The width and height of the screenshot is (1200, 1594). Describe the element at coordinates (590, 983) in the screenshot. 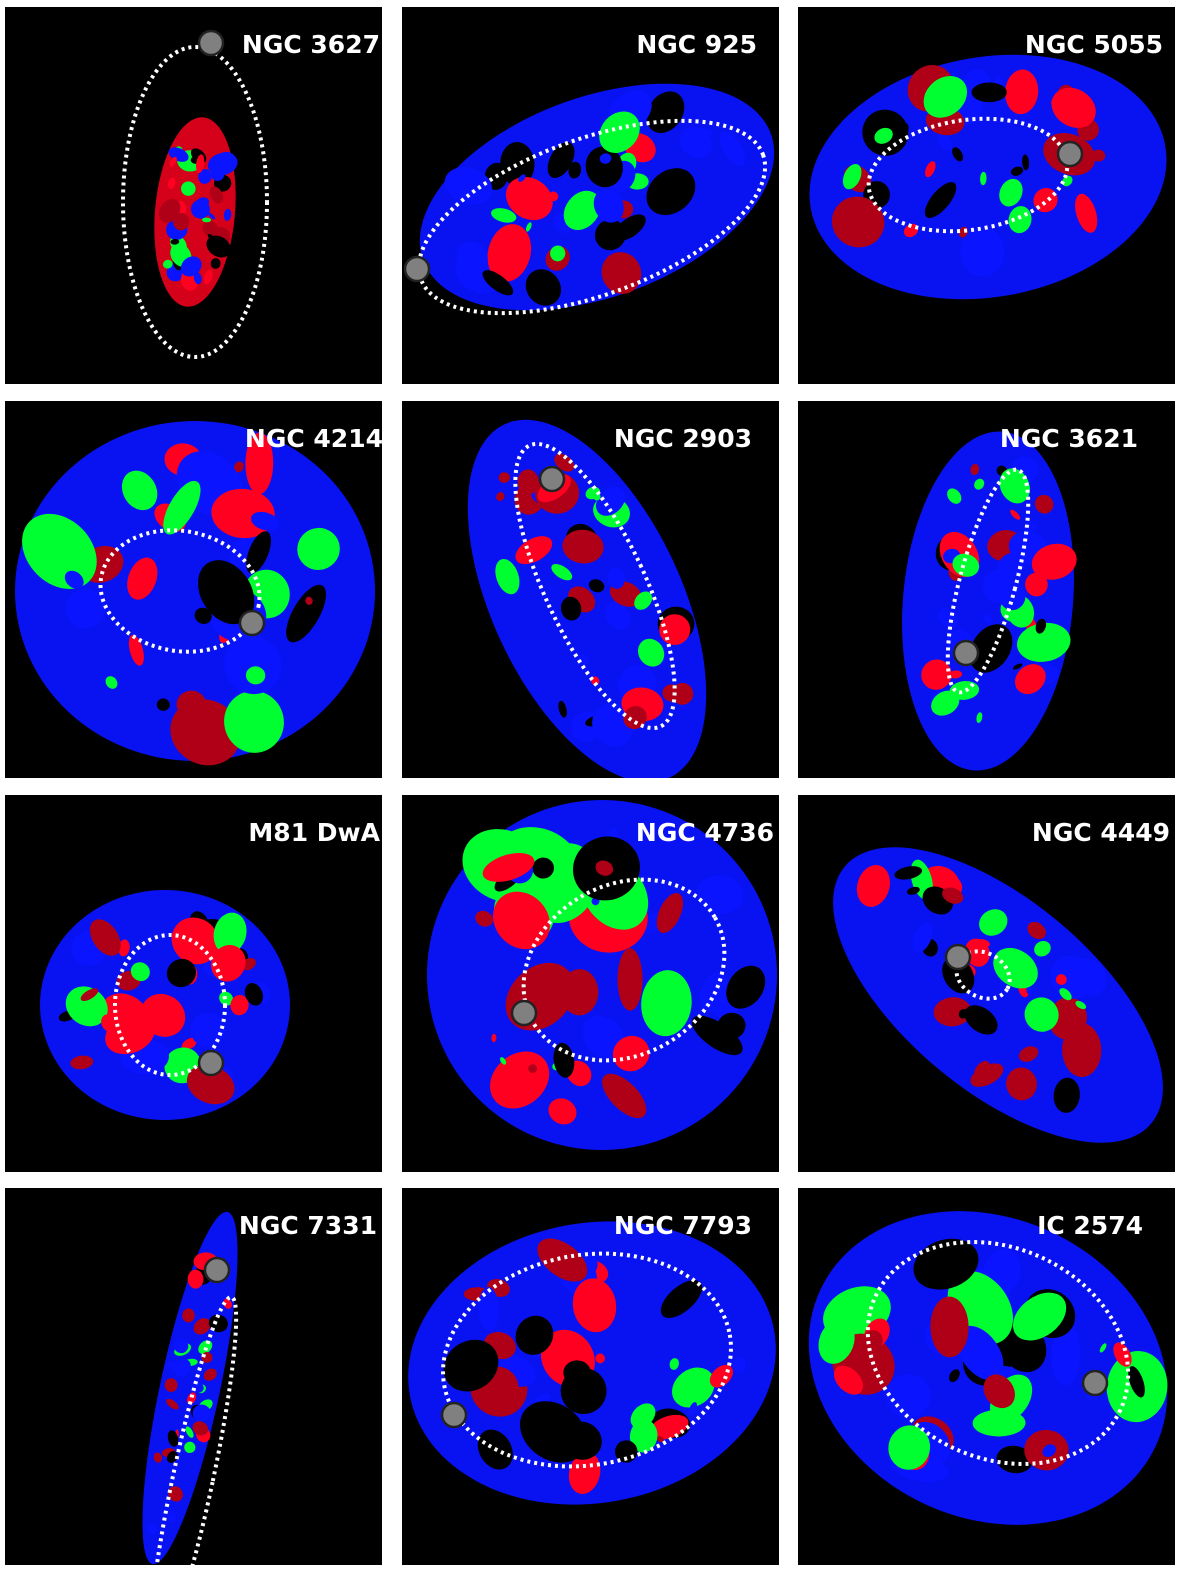

I see `panel: NGC 4736` at that location.